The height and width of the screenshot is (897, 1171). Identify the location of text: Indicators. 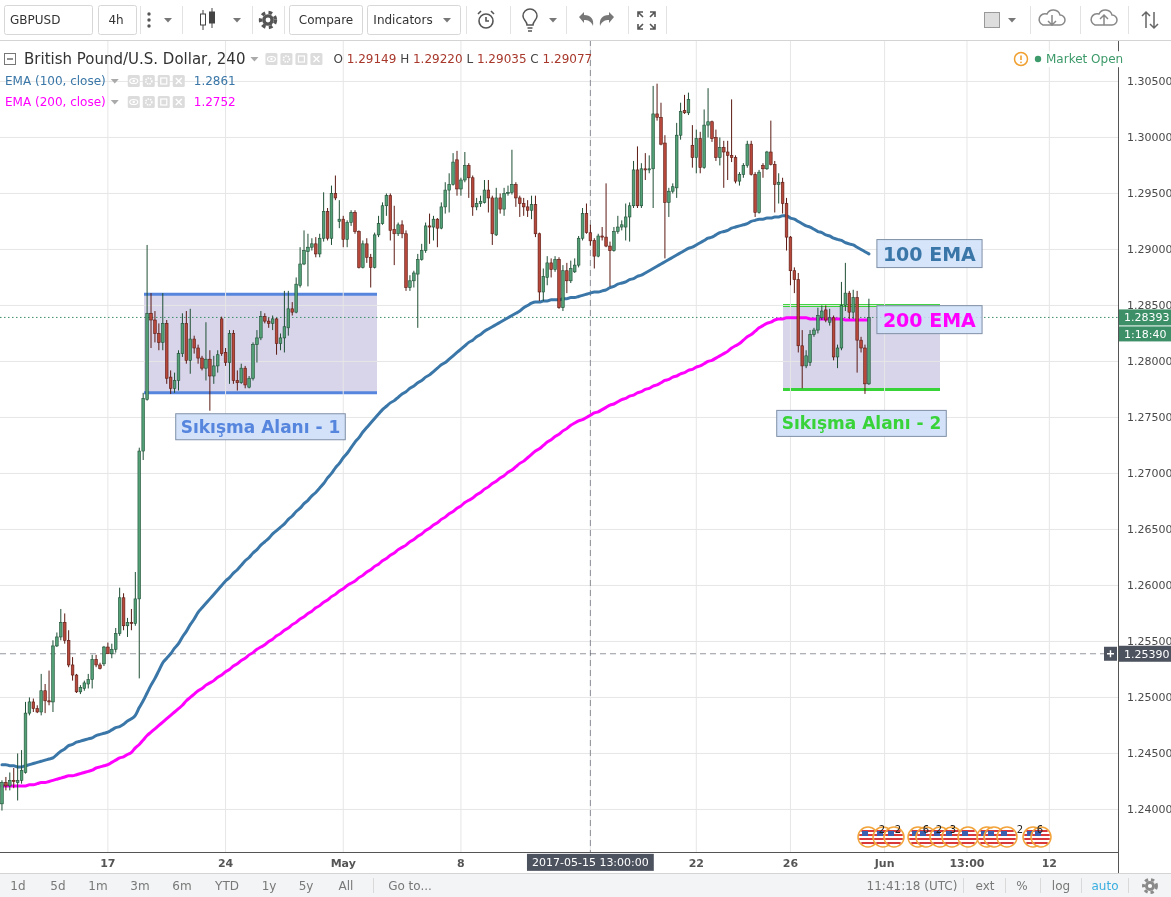
(403, 20).